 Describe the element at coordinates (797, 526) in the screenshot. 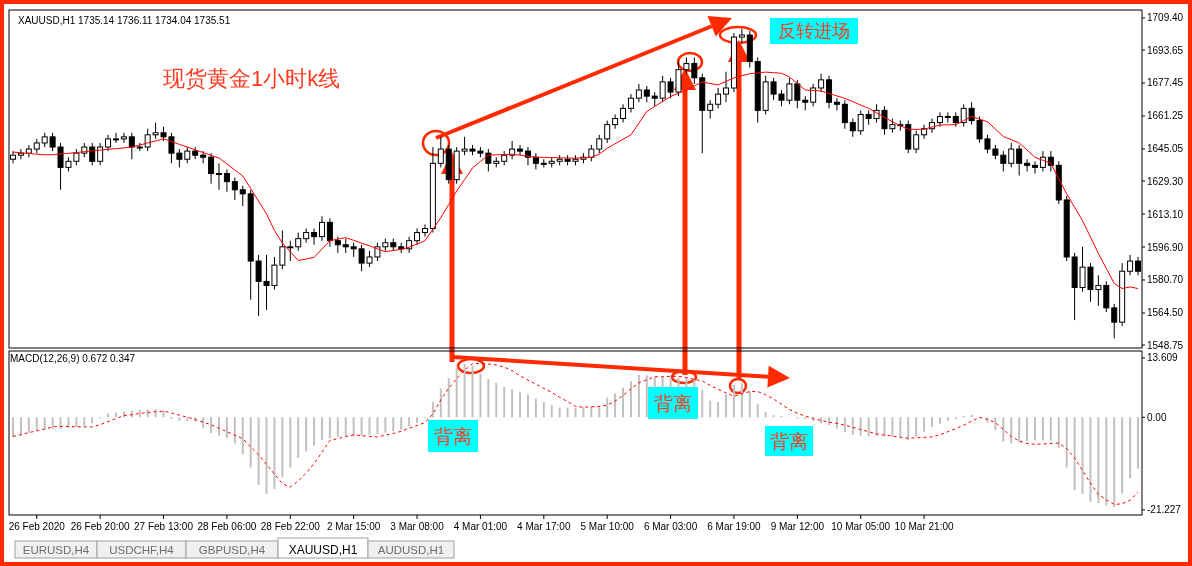

I see `x-tick-label: 9 Mar 12:00` at that location.